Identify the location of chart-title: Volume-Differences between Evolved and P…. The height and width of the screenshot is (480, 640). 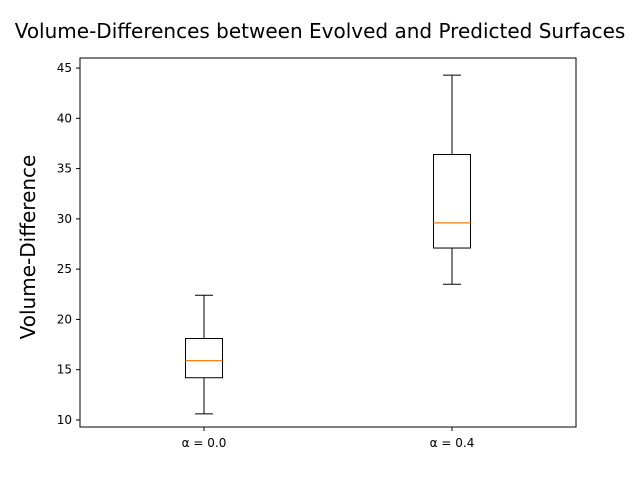
(320, 31).